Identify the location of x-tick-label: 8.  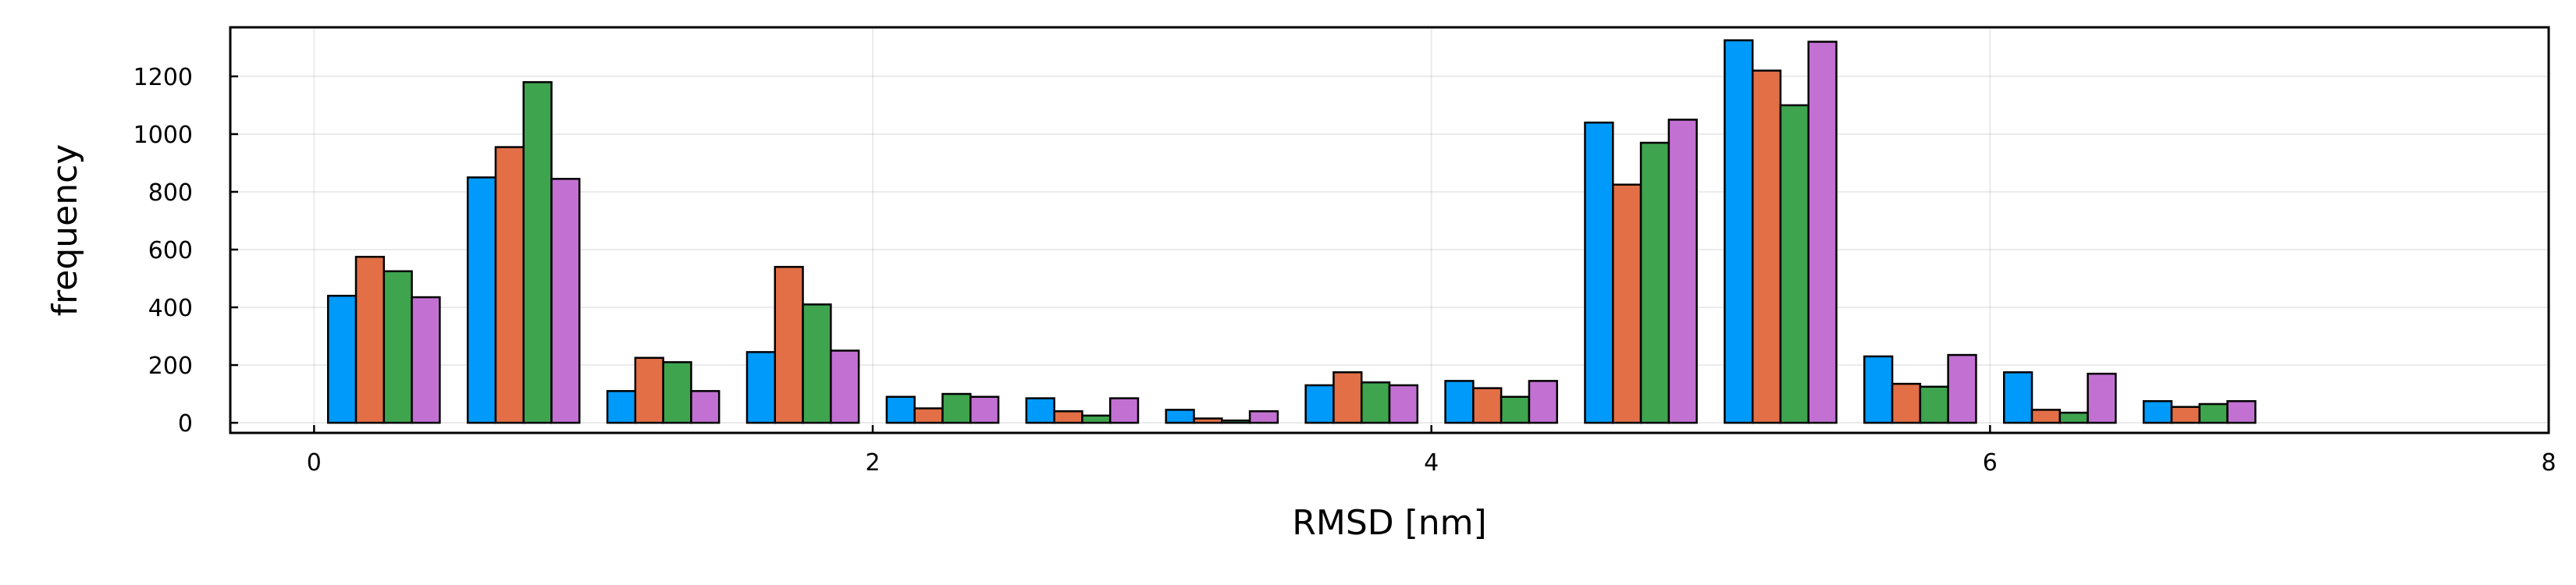
(2548, 463).